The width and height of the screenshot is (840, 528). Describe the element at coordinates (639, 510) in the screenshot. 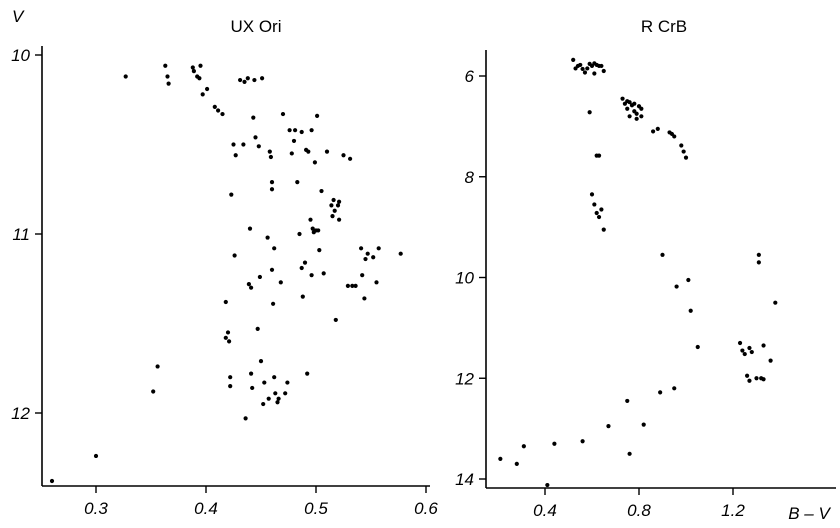

I see `x-tick-label: 0.8` at that location.